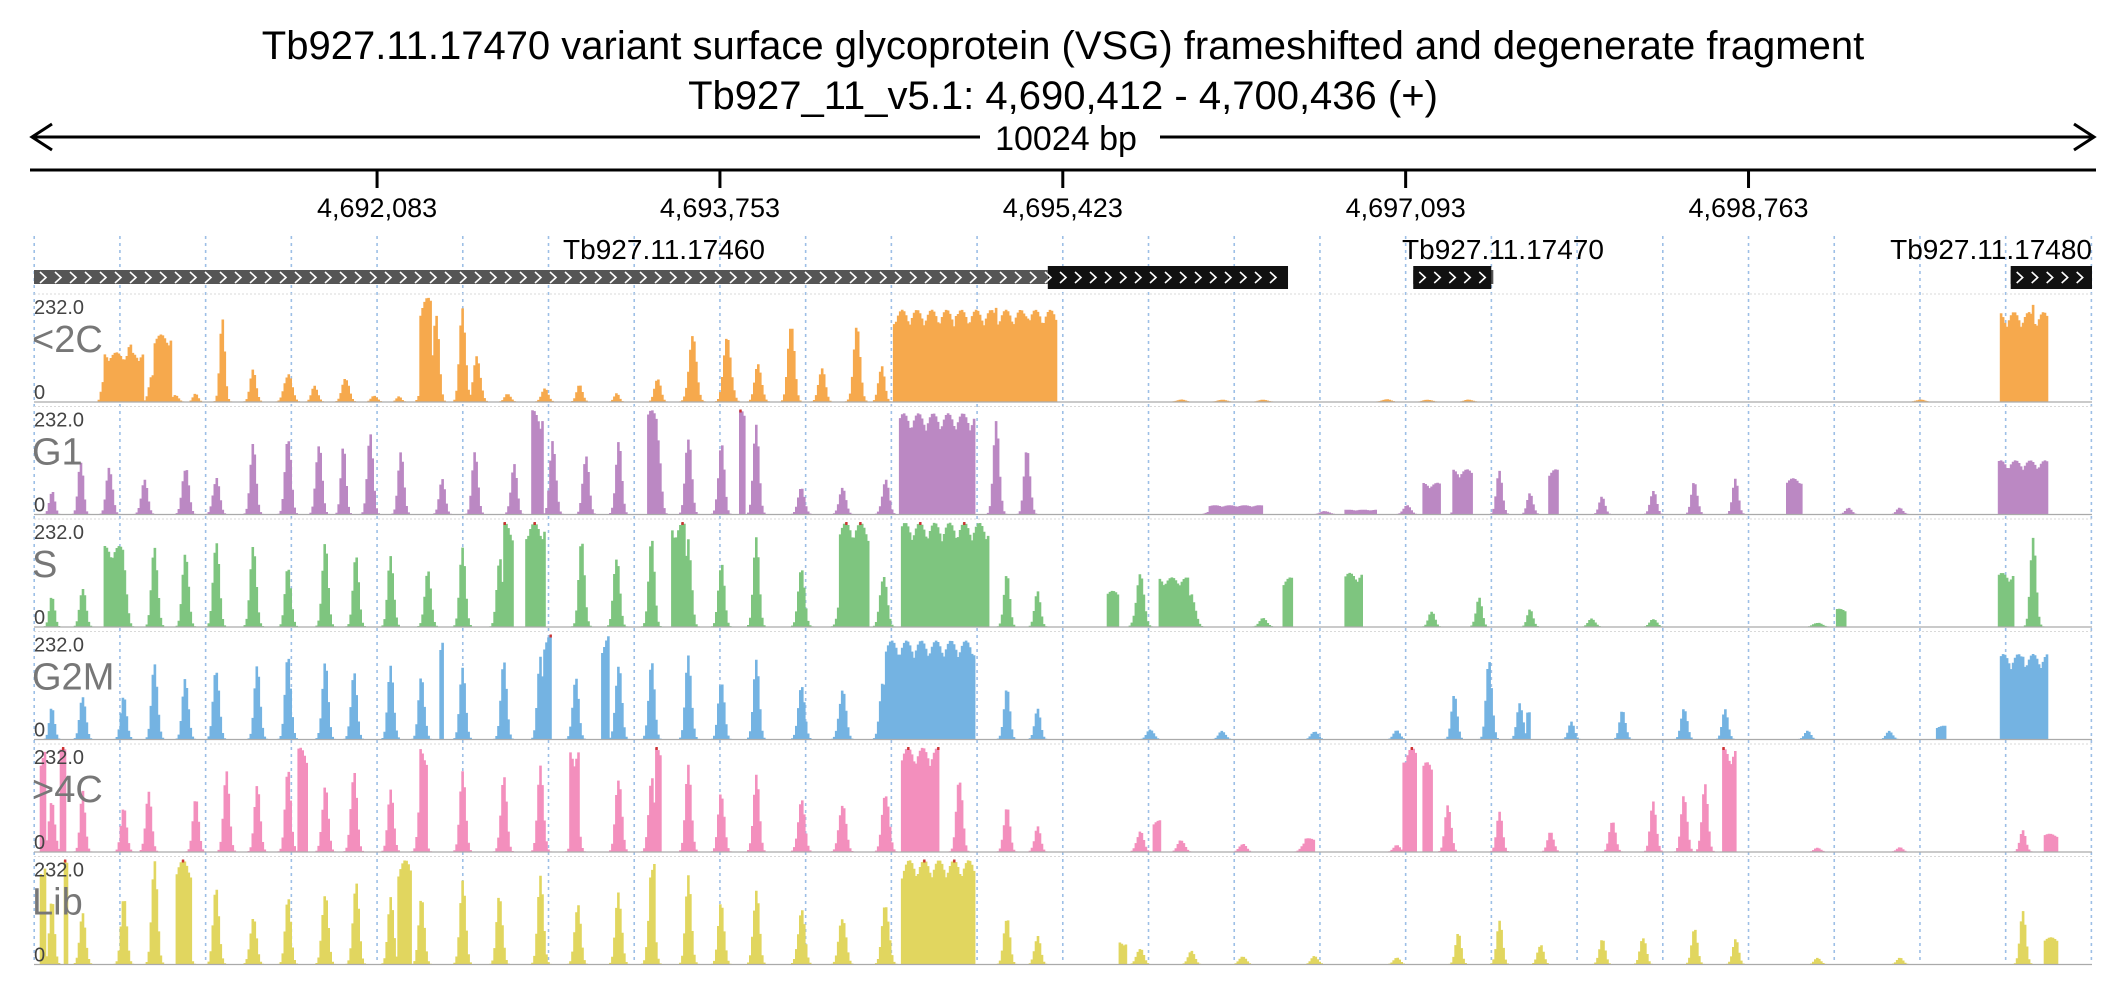 The height and width of the screenshot is (1000, 2126). Describe the element at coordinates (1062, 461) in the screenshot. I see `coverage-track: 232.0 0 G1` at that location.